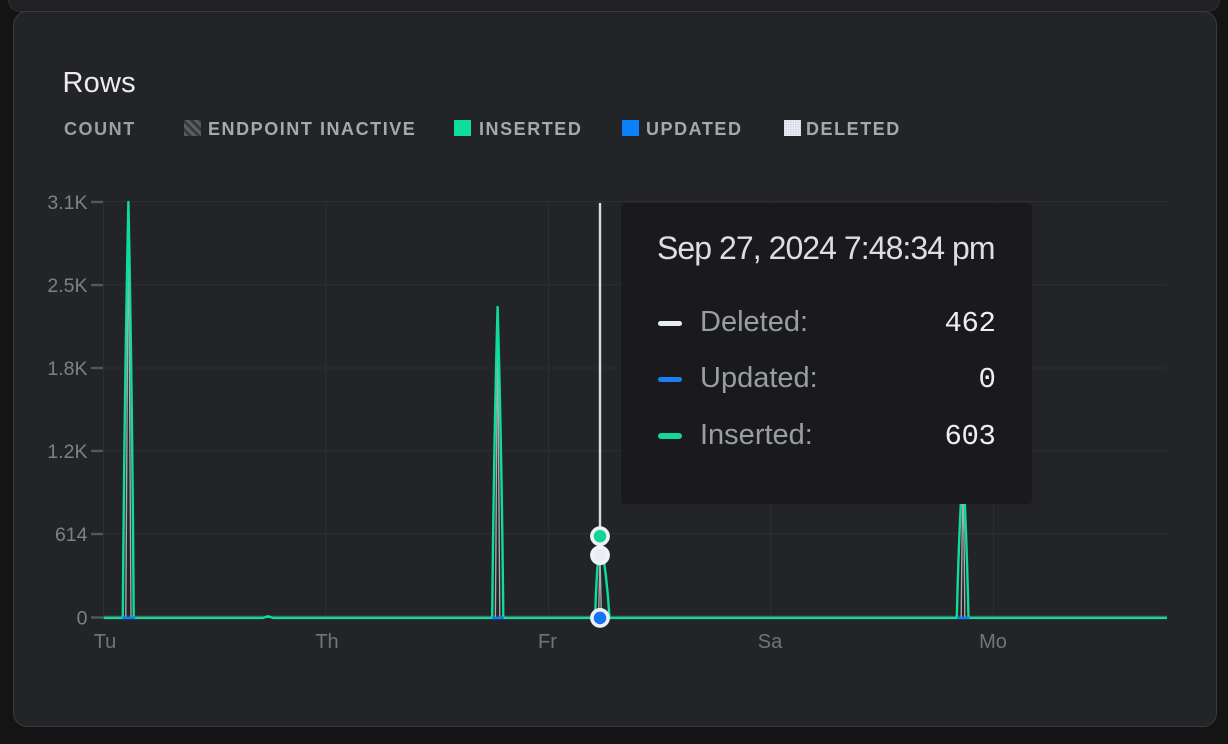 Image resolution: width=1228 pixels, height=744 pixels. Describe the element at coordinates (82, 619) in the screenshot. I see `svg-text: 0` at that location.